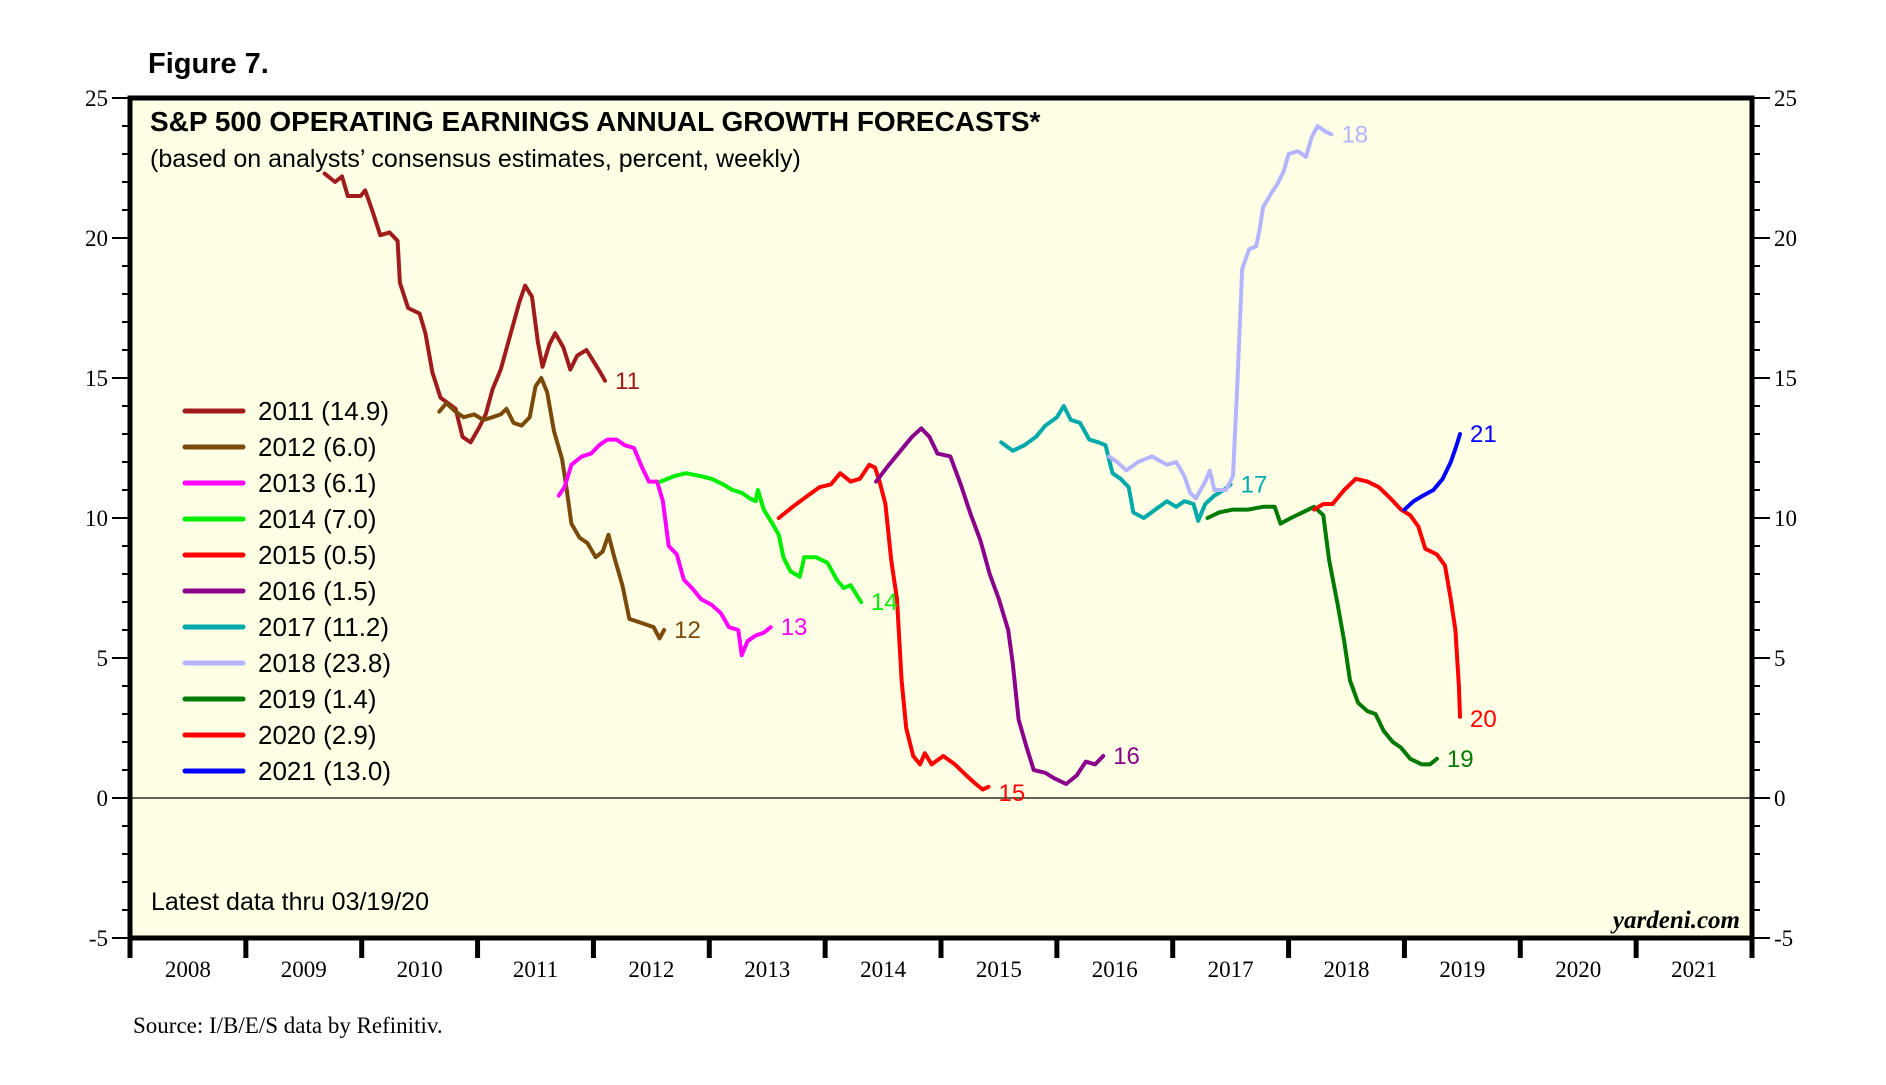 This screenshot has width=1886, height=1085. What do you see at coordinates (1783, 938) in the screenshot?
I see `y-tick-label-right: -5` at bounding box center [1783, 938].